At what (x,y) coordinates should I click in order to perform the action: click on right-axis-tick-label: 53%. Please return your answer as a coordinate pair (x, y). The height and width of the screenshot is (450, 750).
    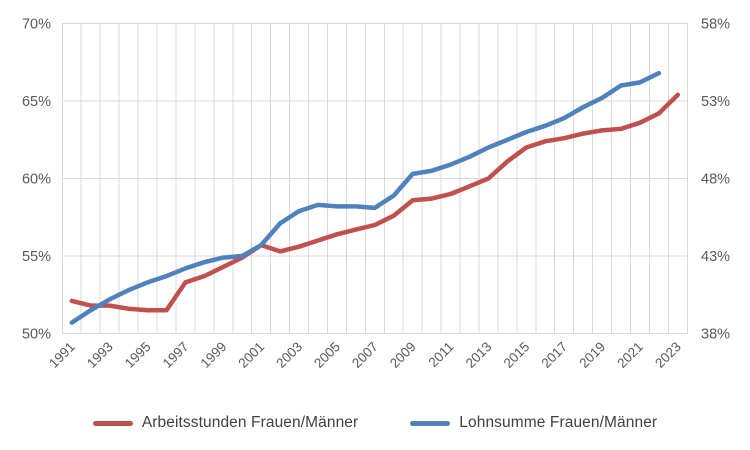
    Looking at the image, I should click on (715, 102).